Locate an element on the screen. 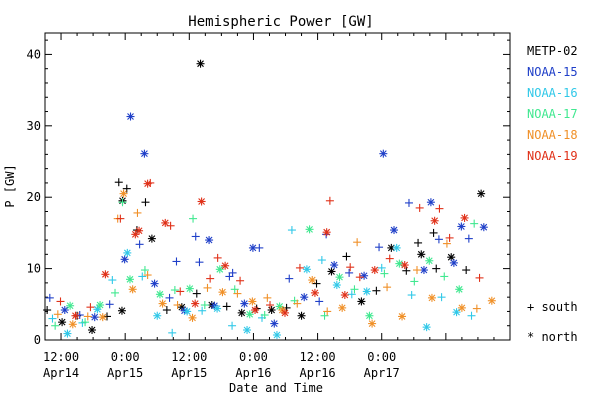 Image resolution: width=600 pixels, height=400 pixels. legend-item: NOAA-19 is located at coordinates (552, 156).